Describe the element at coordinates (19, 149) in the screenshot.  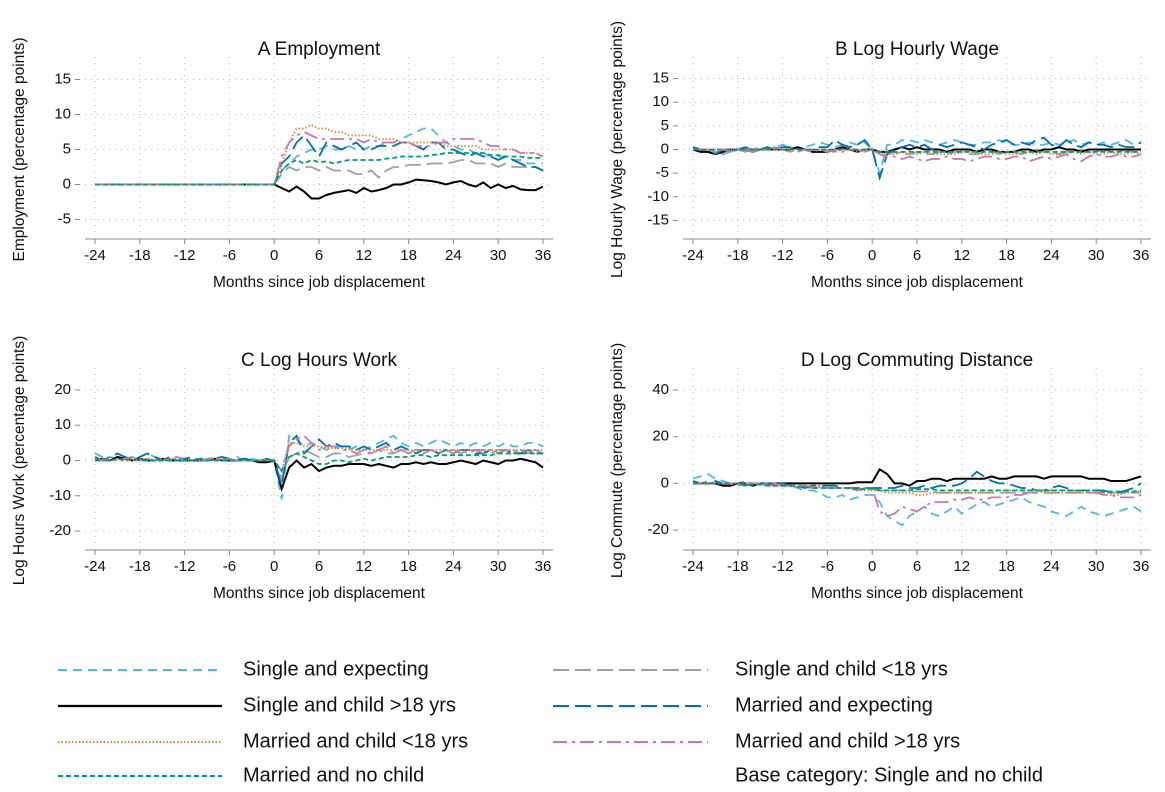
I see `y-axis-label: Employment (percentage points)` at that location.